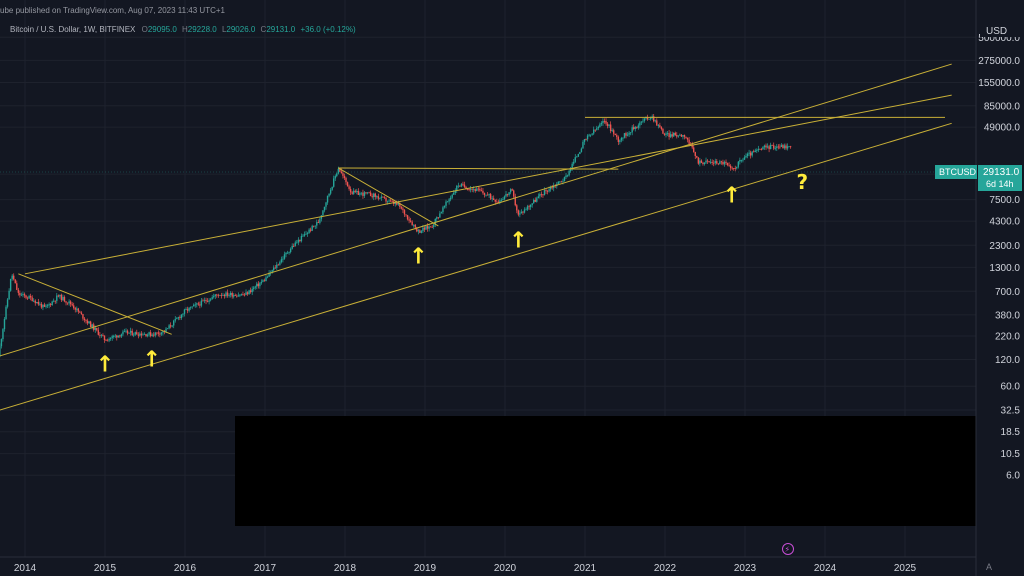 Image resolution: width=1024 pixels, height=576 pixels. What do you see at coordinates (996, 31) in the screenshot?
I see `currency-label: USD` at bounding box center [996, 31].